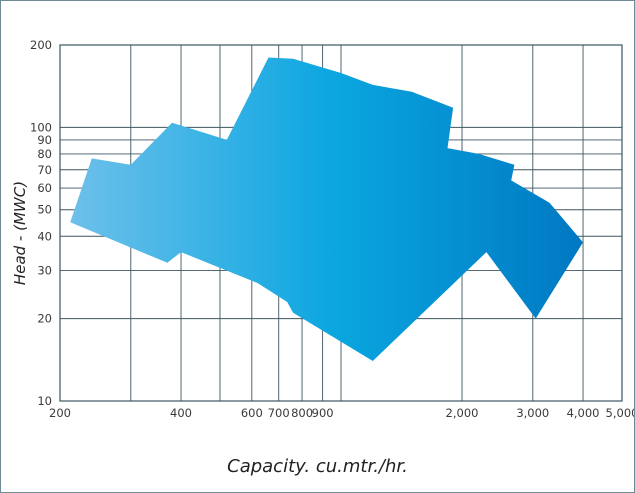 The width and height of the screenshot is (635, 493). I want to click on y-tick-label: 30, so click(44, 270).